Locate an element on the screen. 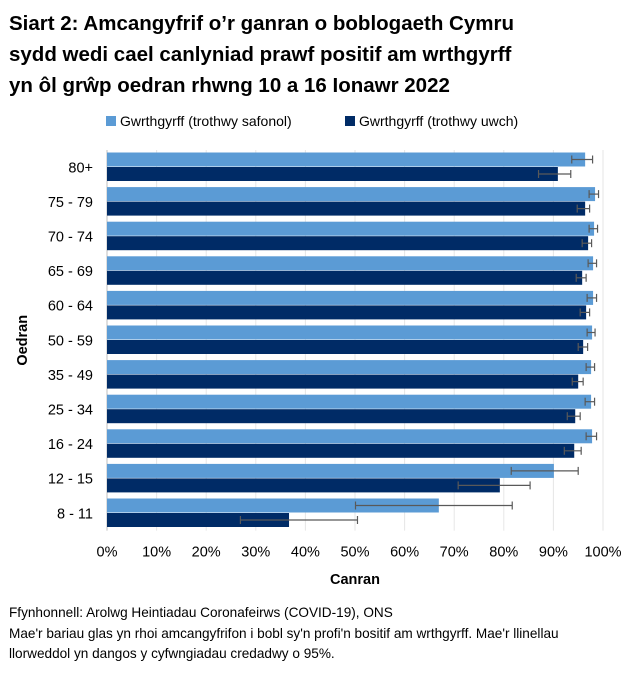 Image resolution: width=644 pixels, height=677 pixels. x-tick-label: 80% is located at coordinates (503, 553).